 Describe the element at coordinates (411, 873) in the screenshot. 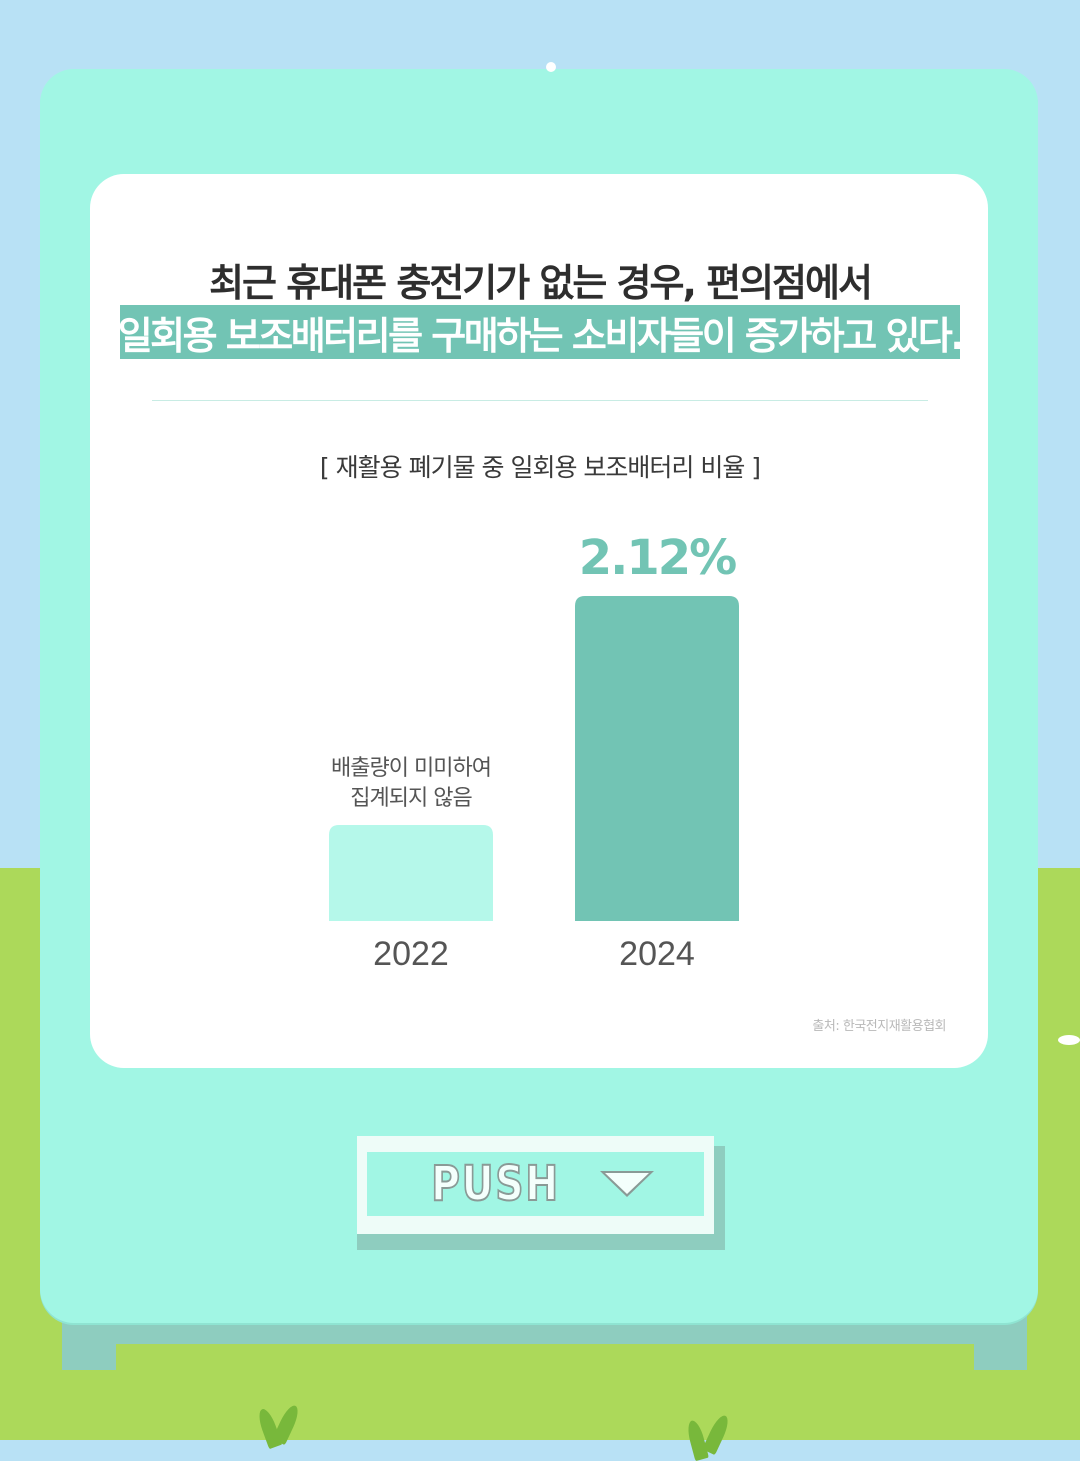

I see `bar-2022` at that location.